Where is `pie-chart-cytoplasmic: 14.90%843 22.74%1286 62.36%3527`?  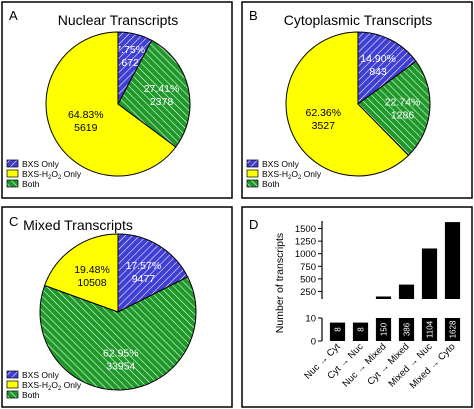
pie-chart-cytoplasmic: 14.90%843 22.74%1286 62.36%3527 is located at coordinates (358, 104).